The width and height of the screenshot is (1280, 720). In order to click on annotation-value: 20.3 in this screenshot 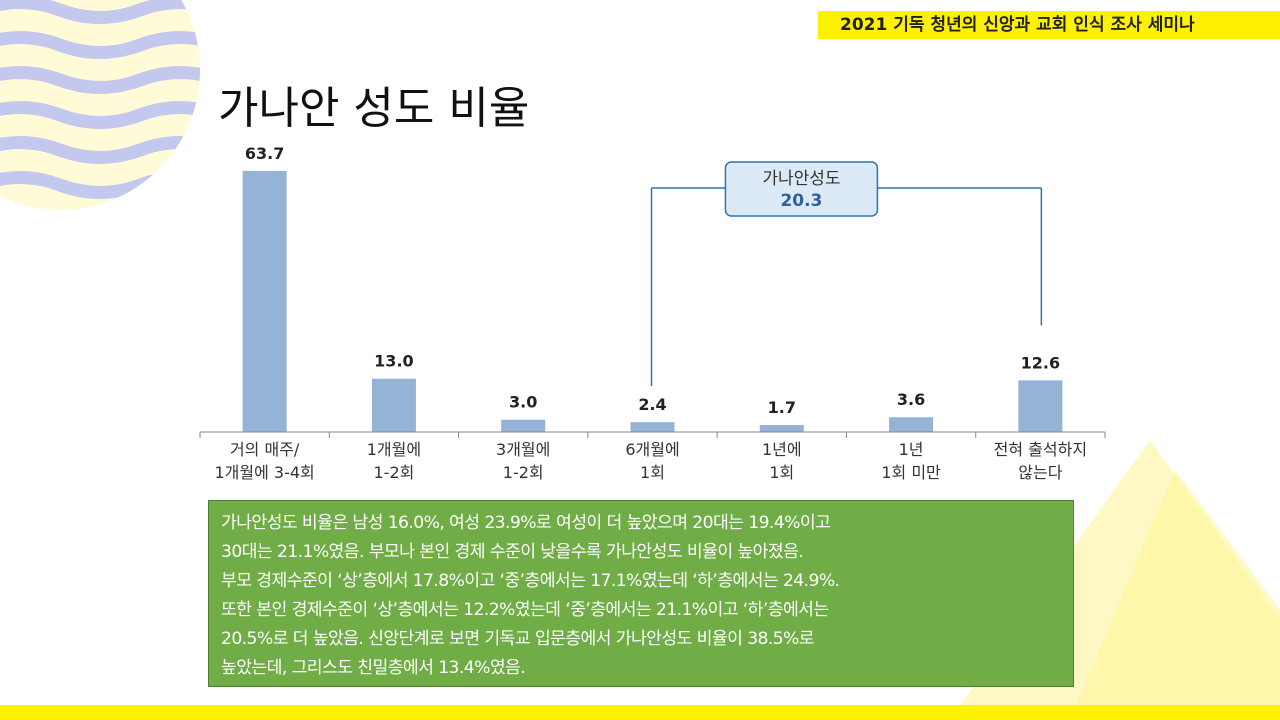, I will do `click(801, 201)`.